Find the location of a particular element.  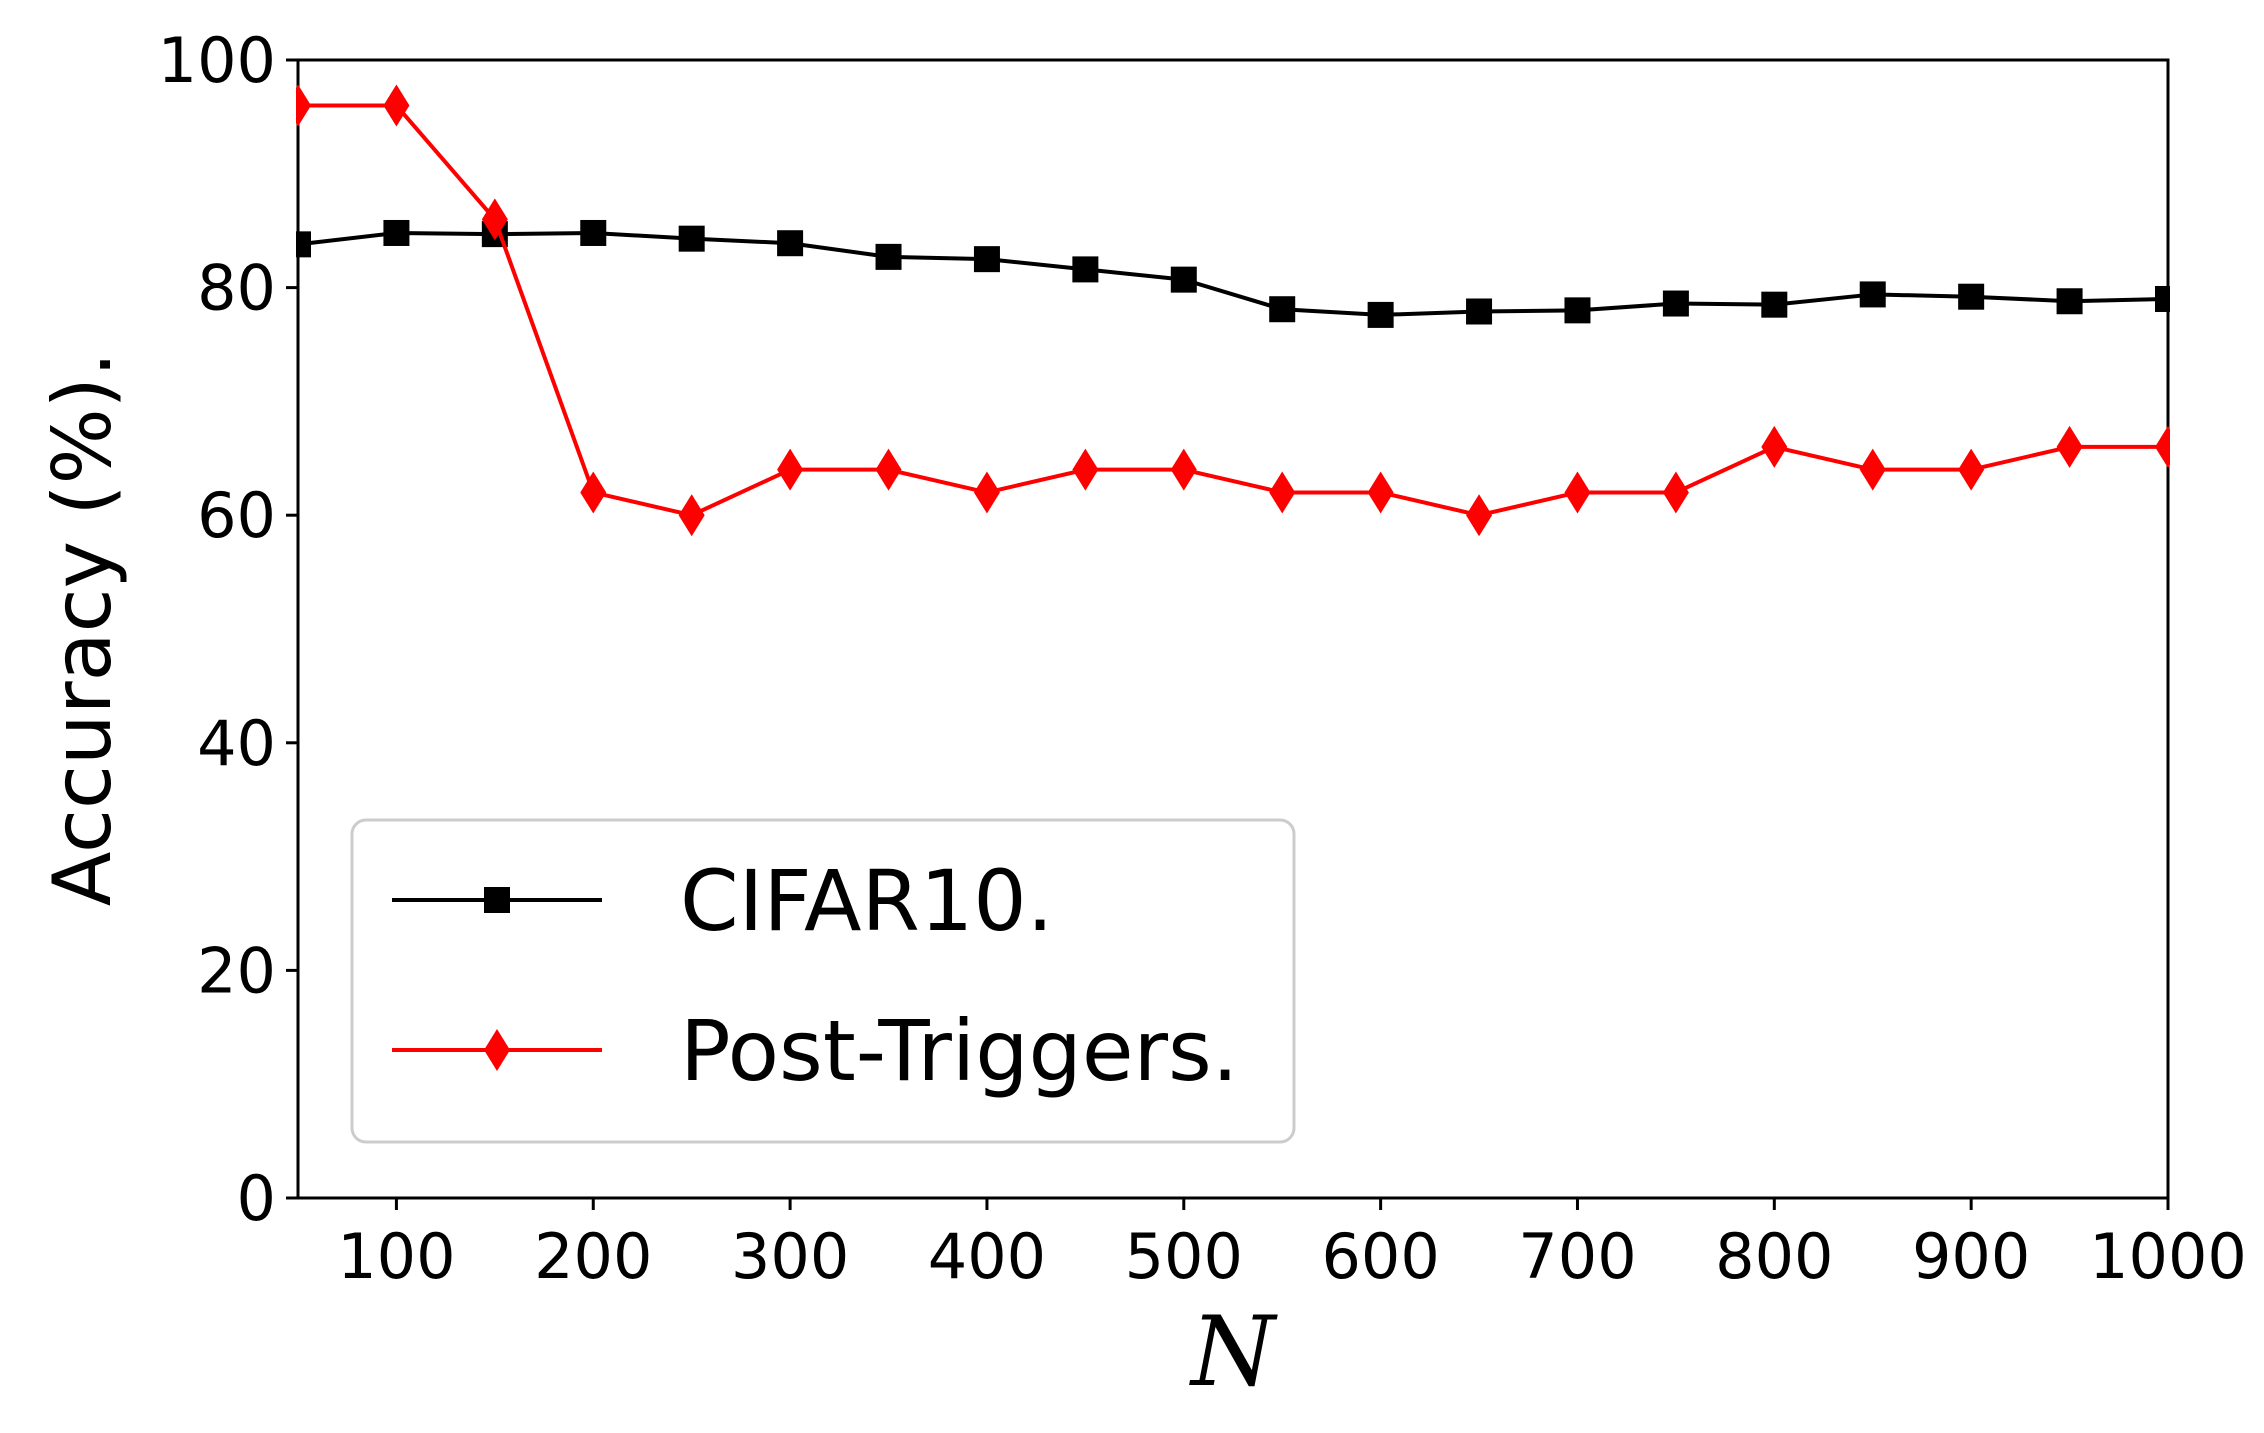

y-tick-label: 20 is located at coordinates (236, 970).